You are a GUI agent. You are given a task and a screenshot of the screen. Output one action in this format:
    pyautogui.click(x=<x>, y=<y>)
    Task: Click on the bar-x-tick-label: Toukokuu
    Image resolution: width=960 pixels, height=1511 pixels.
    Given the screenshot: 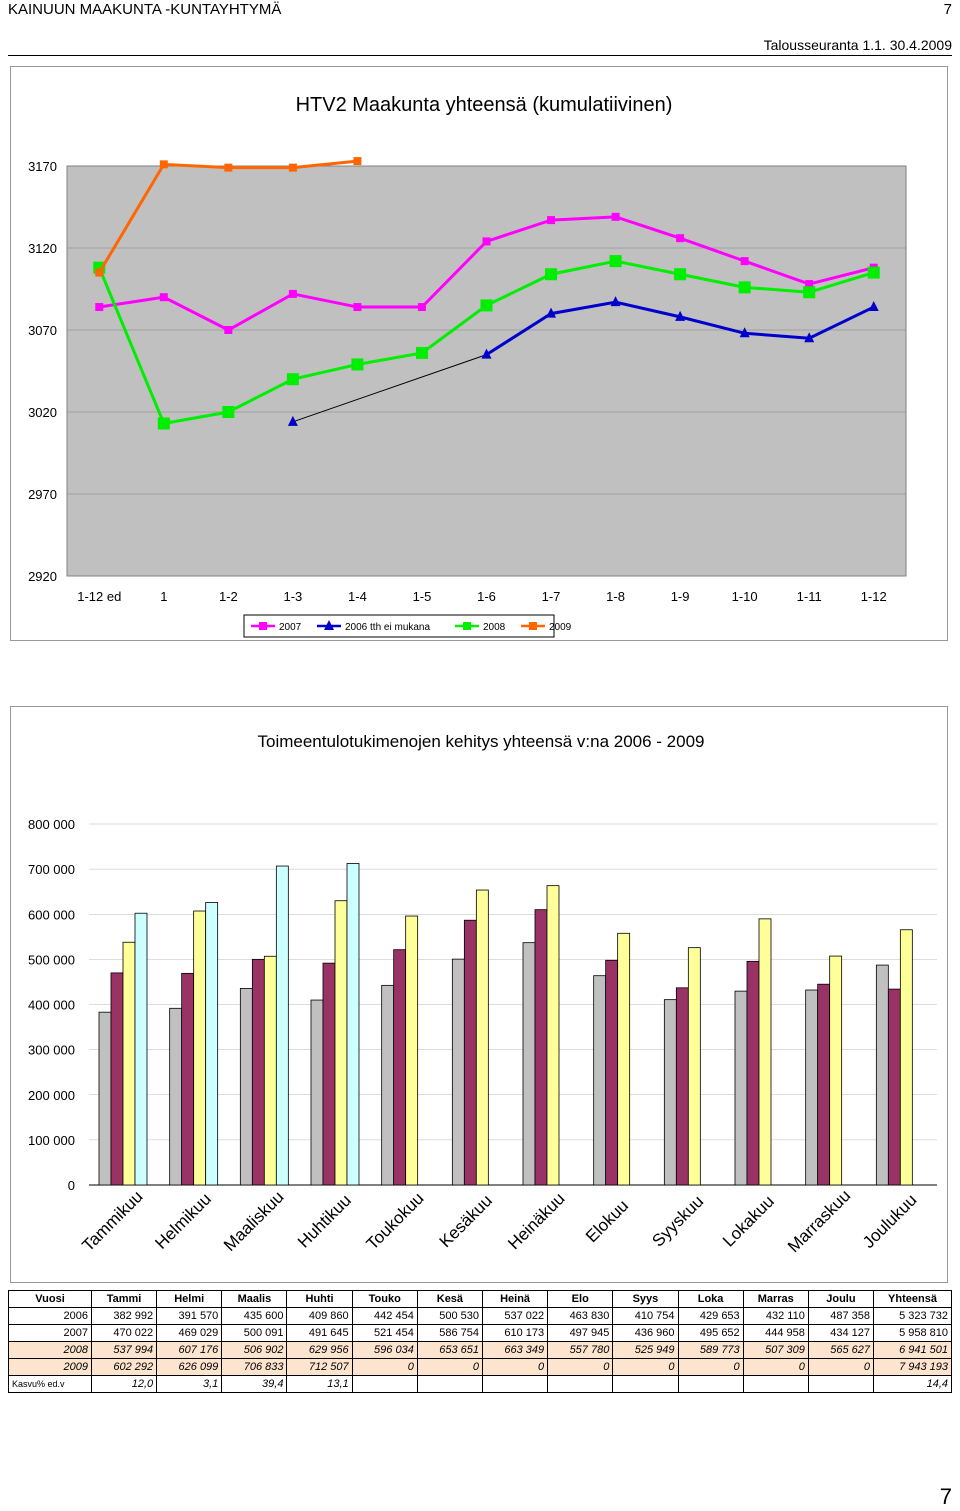 What is the action you would take?
    pyautogui.click(x=395, y=1221)
    